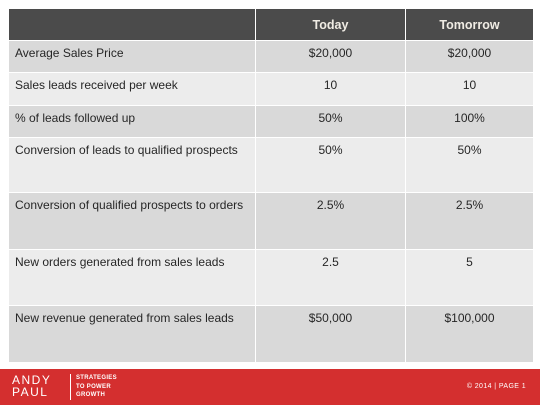  Describe the element at coordinates (469, 56) in the screenshot. I see `row-tomorrow-value: $20,000` at that location.